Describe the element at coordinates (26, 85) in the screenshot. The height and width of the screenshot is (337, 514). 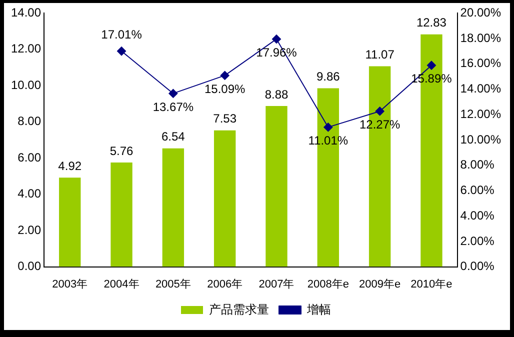
I see `y-tick-label: 10.00` at that location.